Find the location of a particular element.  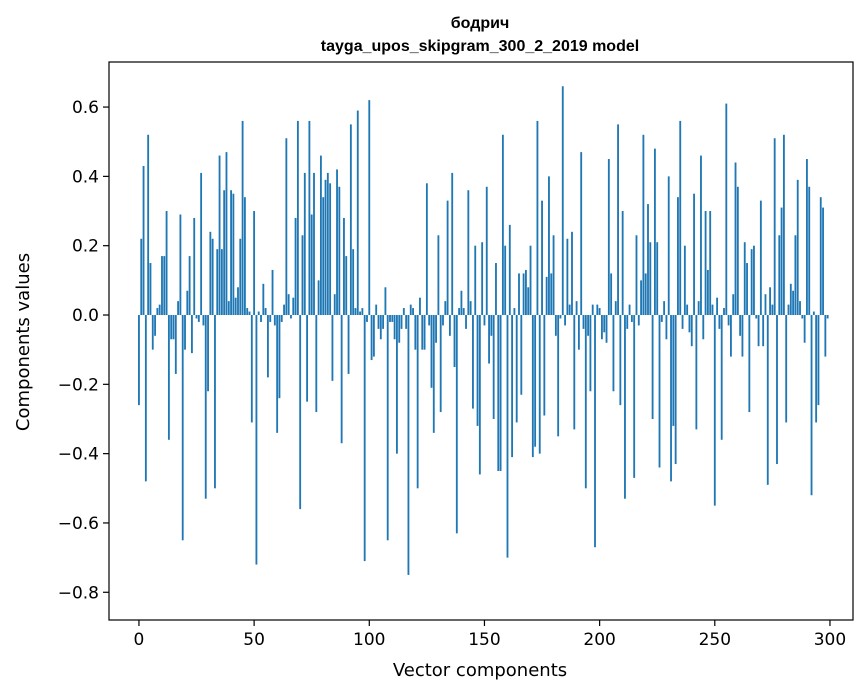

y-tick-label: 0.4 is located at coordinates (85, 177).